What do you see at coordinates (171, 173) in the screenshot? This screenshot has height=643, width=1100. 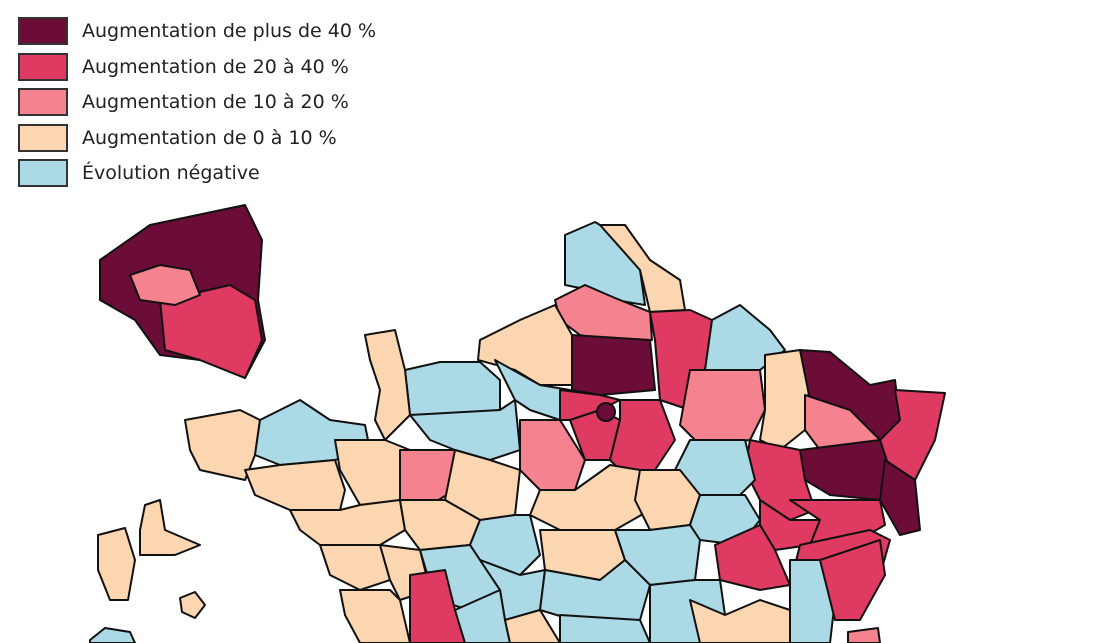 I see `legend-label: Évolution négative` at bounding box center [171, 173].